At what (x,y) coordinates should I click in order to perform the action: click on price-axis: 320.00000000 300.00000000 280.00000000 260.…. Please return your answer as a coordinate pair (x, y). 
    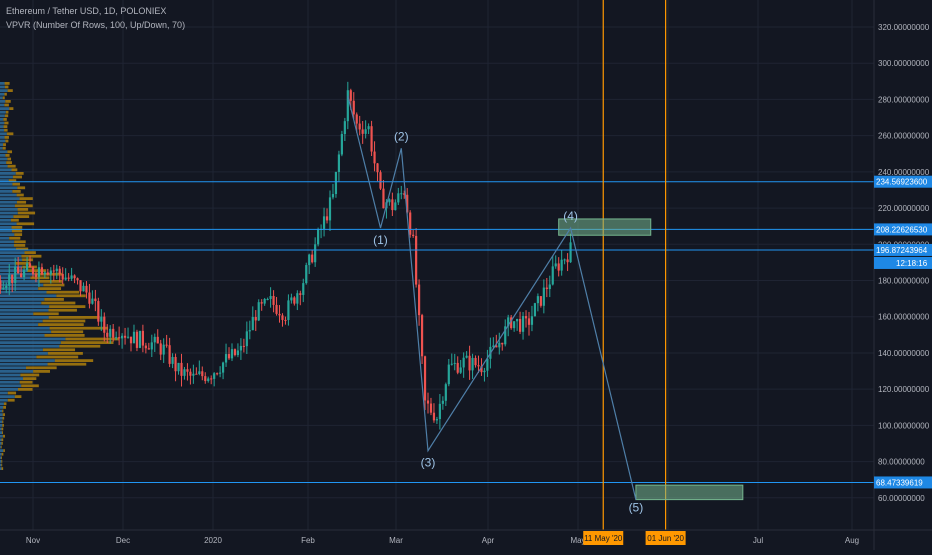
    Looking at the image, I should click on (902, 275).